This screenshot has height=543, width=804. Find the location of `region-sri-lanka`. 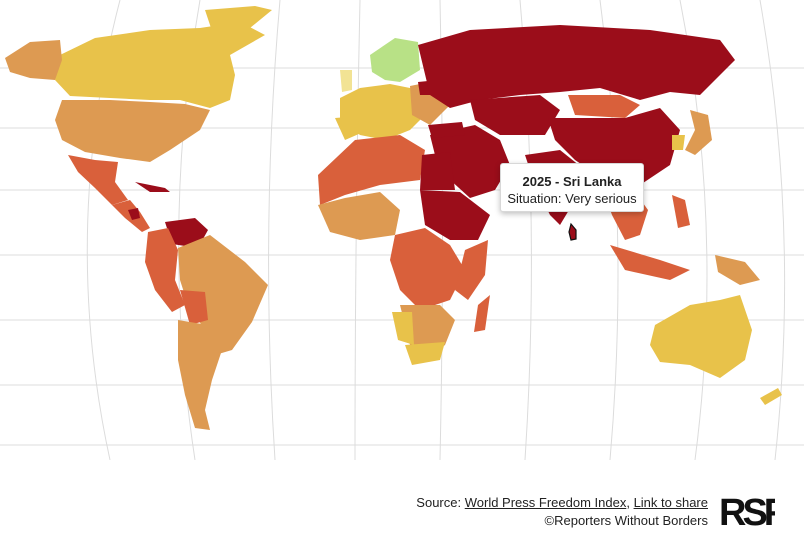

region-sri-lanka is located at coordinates (572, 231).